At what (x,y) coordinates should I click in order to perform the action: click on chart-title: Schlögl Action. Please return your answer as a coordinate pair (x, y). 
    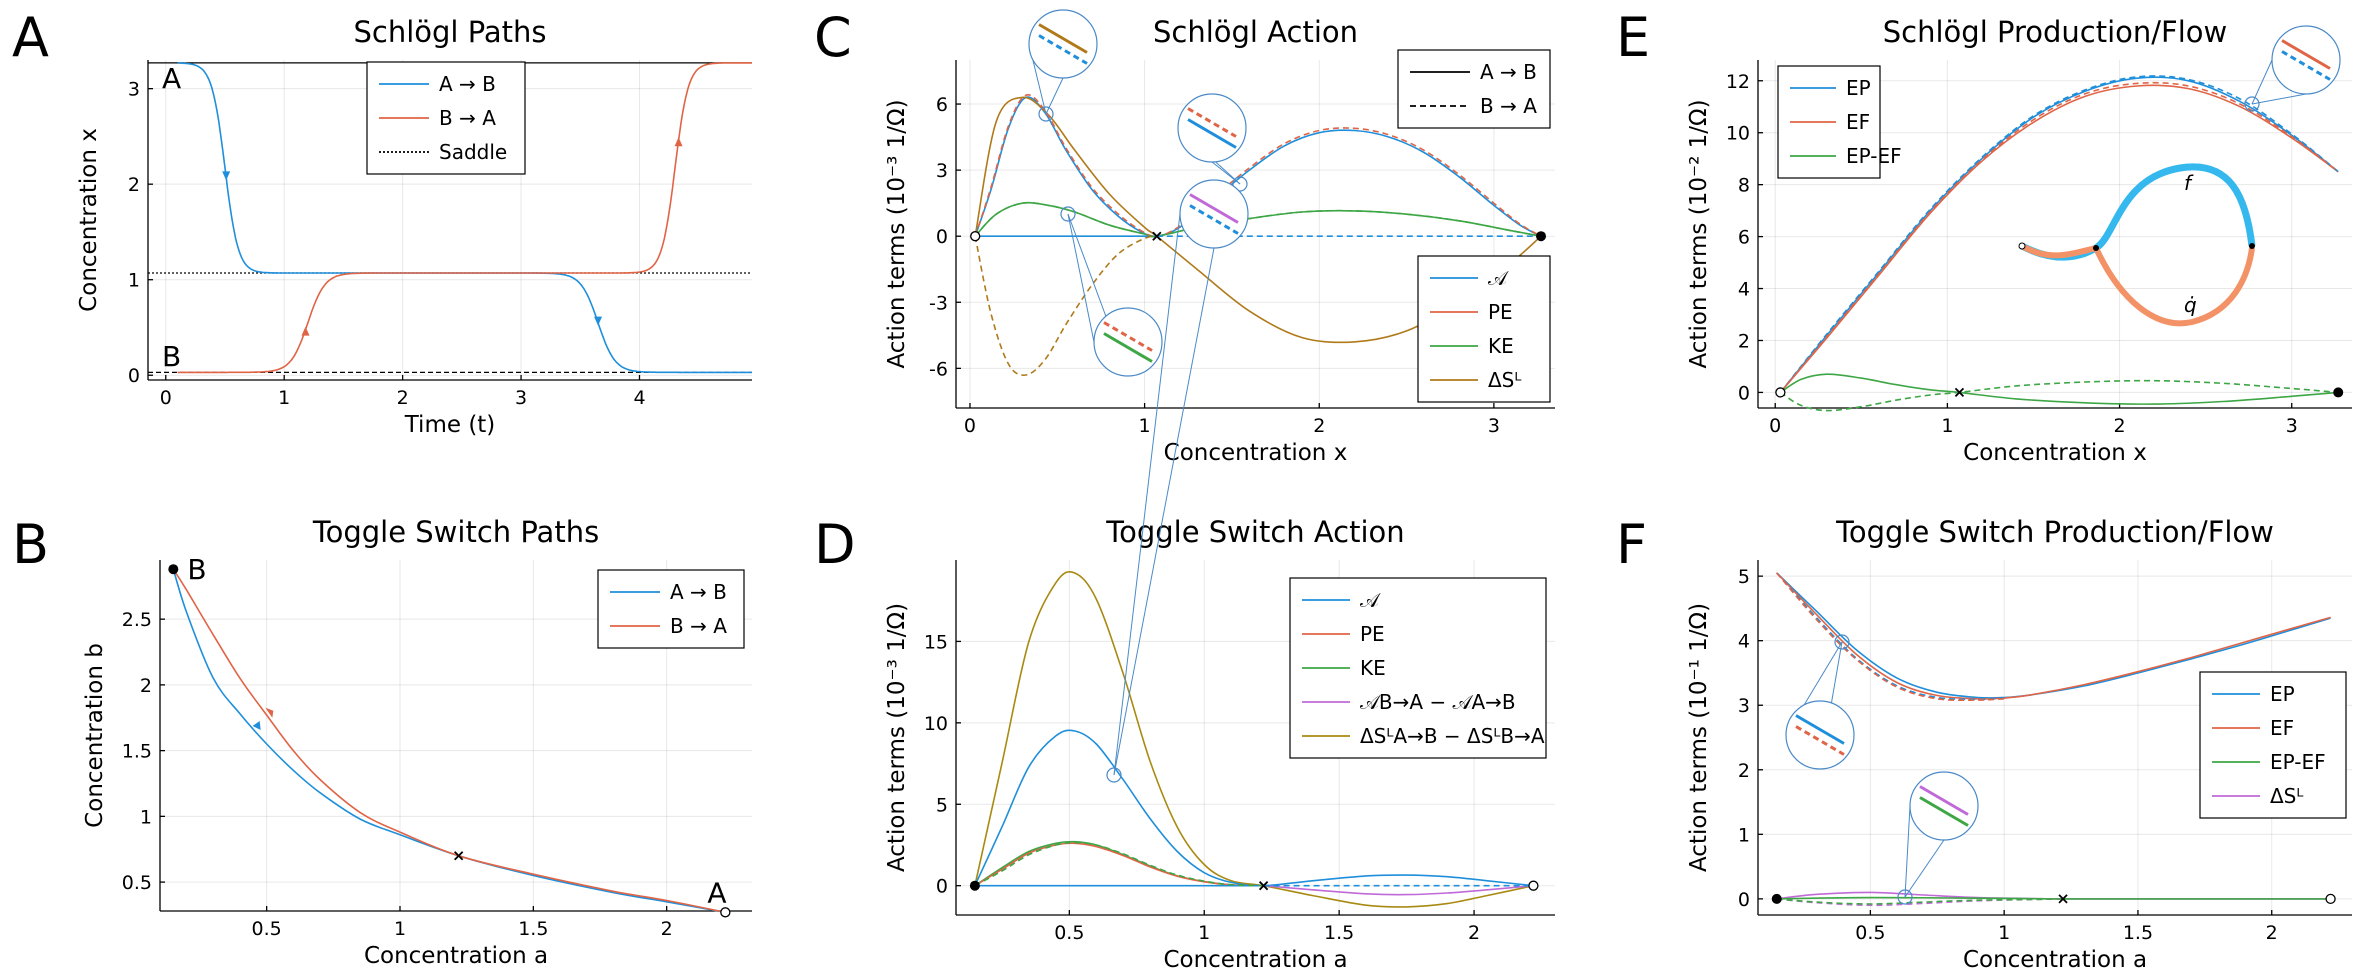
    Looking at the image, I should click on (1255, 32).